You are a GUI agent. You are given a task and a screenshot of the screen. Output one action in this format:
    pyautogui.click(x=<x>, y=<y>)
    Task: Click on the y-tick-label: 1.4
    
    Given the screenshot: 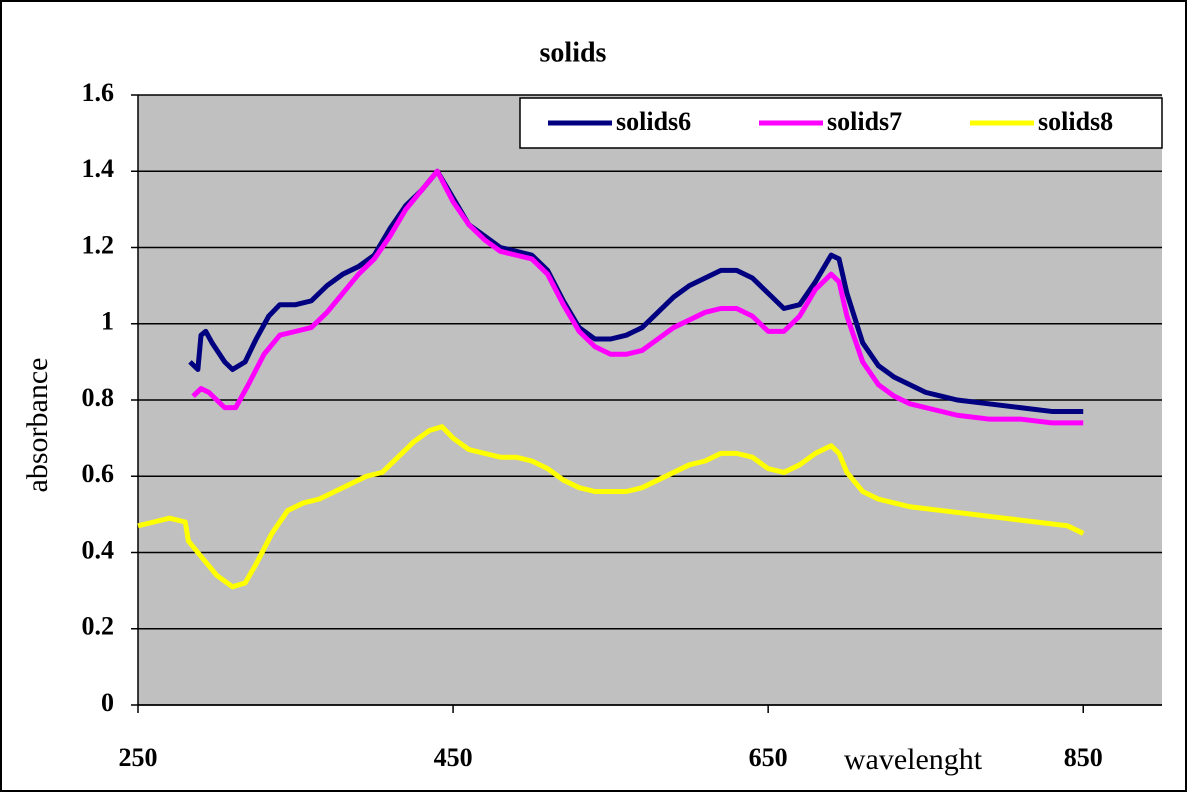 What is the action you would take?
    pyautogui.click(x=98, y=168)
    